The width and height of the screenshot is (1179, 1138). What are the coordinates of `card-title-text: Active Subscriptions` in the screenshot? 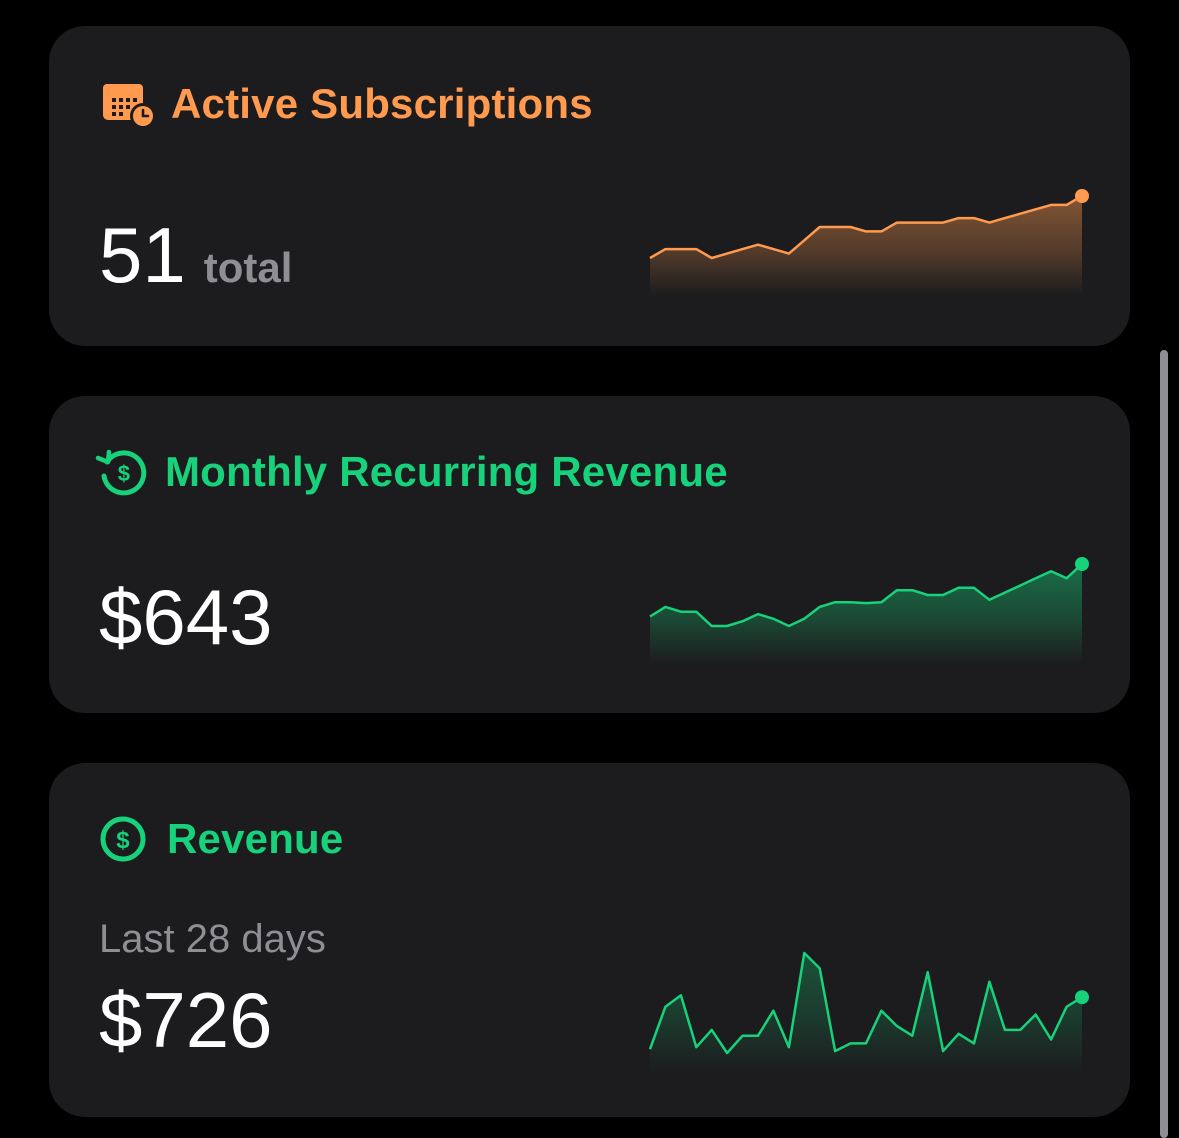 It's located at (382, 103).